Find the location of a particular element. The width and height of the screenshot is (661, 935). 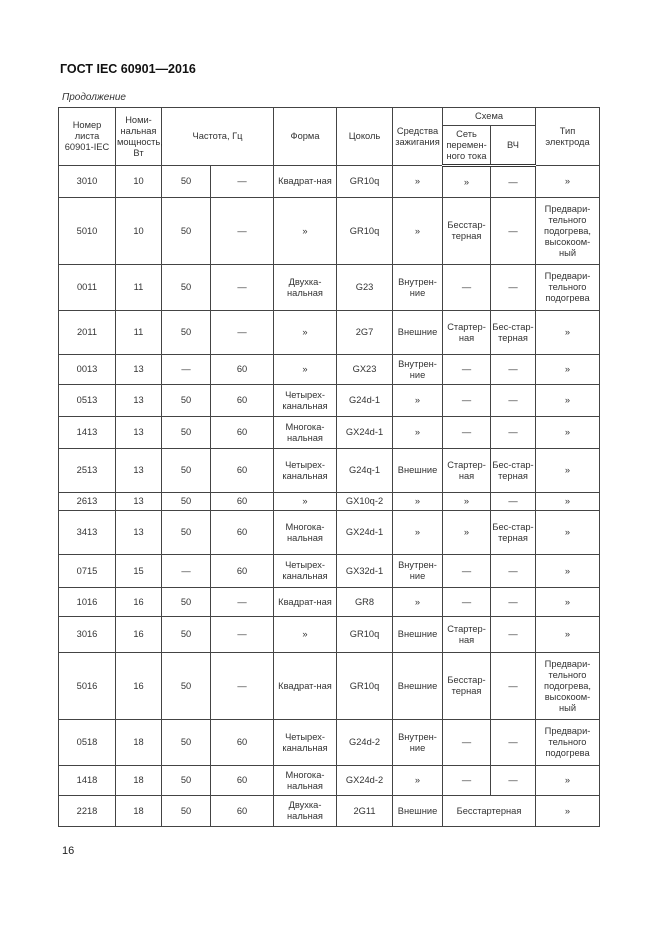

cell-base: GX10q-2 is located at coordinates (365, 501).